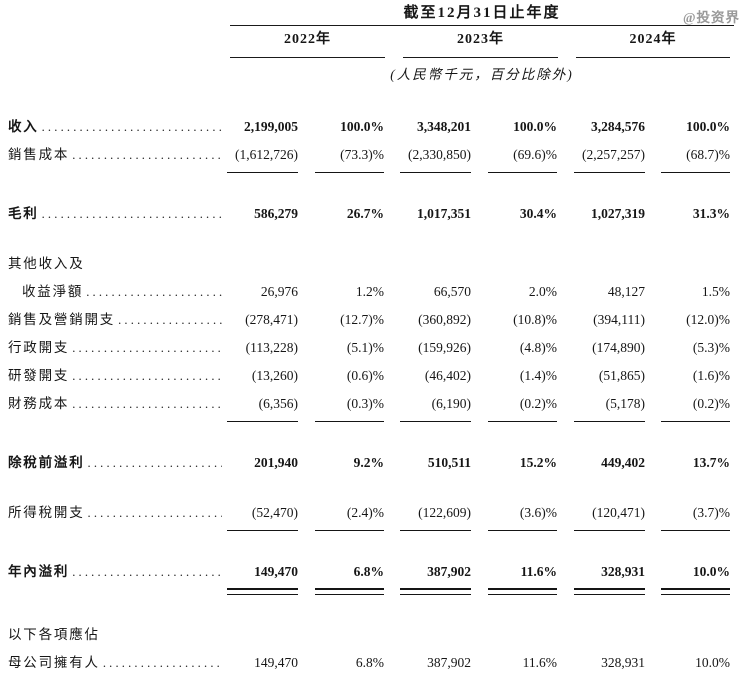 This screenshot has width=742, height=687. Describe the element at coordinates (482, 74) in the screenshot. I see `unit-note: (人民幣千元，百分比除外)` at that location.